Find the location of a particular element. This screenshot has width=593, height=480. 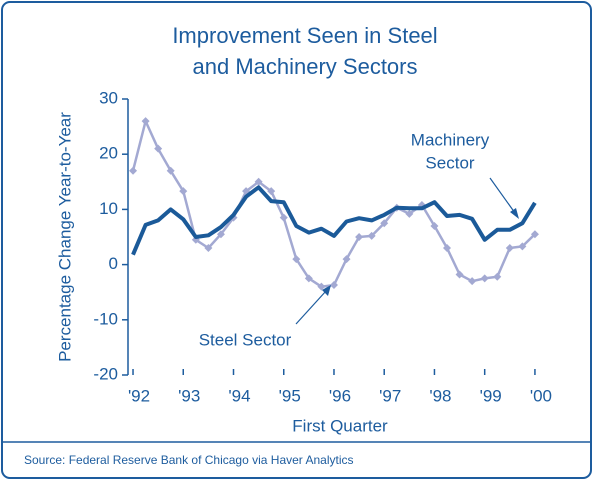

x-tick-label: '94 is located at coordinates (239, 395).